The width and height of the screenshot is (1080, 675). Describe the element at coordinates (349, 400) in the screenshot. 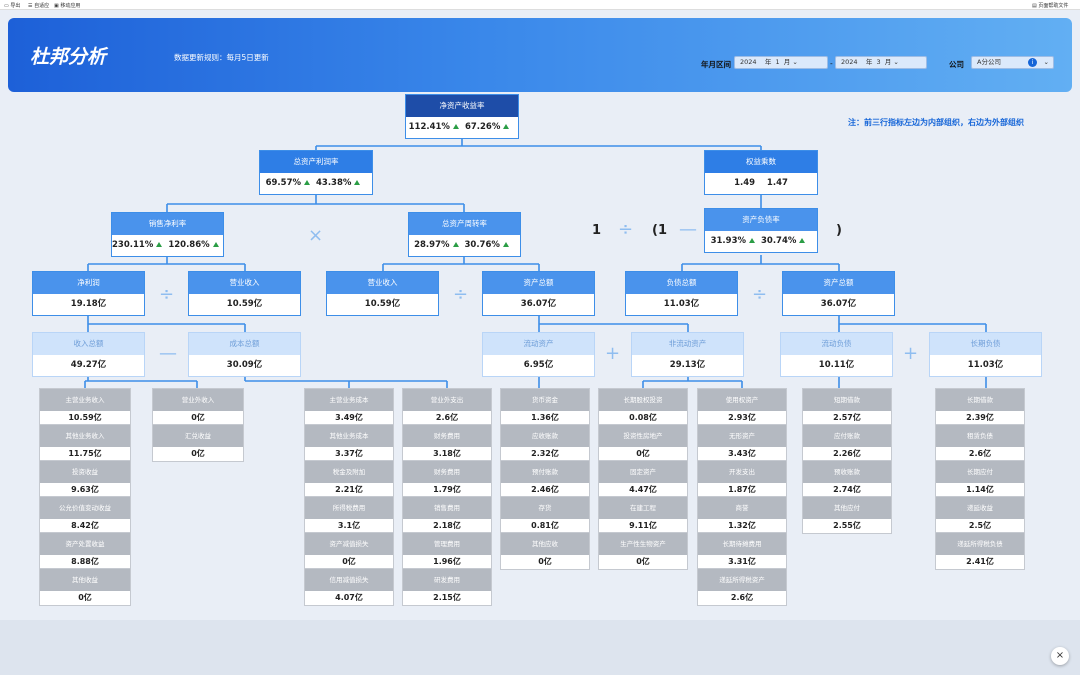

I see `leaf-label: 主营业务成本` at that location.